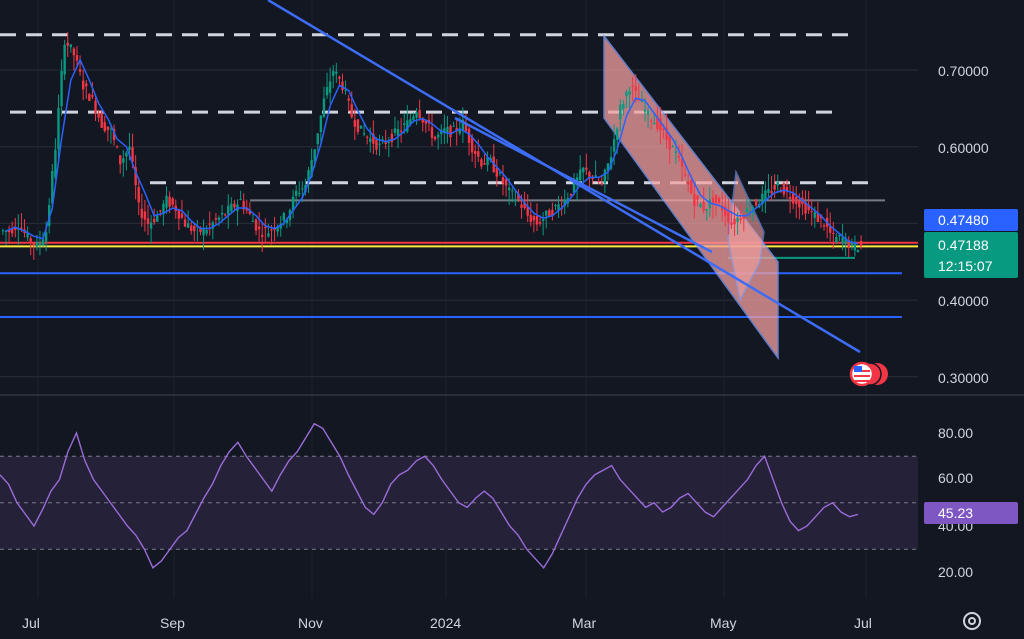  Describe the element at coordinates (868, 374) in the screenshot. I see `us-flag-icon` at that location.